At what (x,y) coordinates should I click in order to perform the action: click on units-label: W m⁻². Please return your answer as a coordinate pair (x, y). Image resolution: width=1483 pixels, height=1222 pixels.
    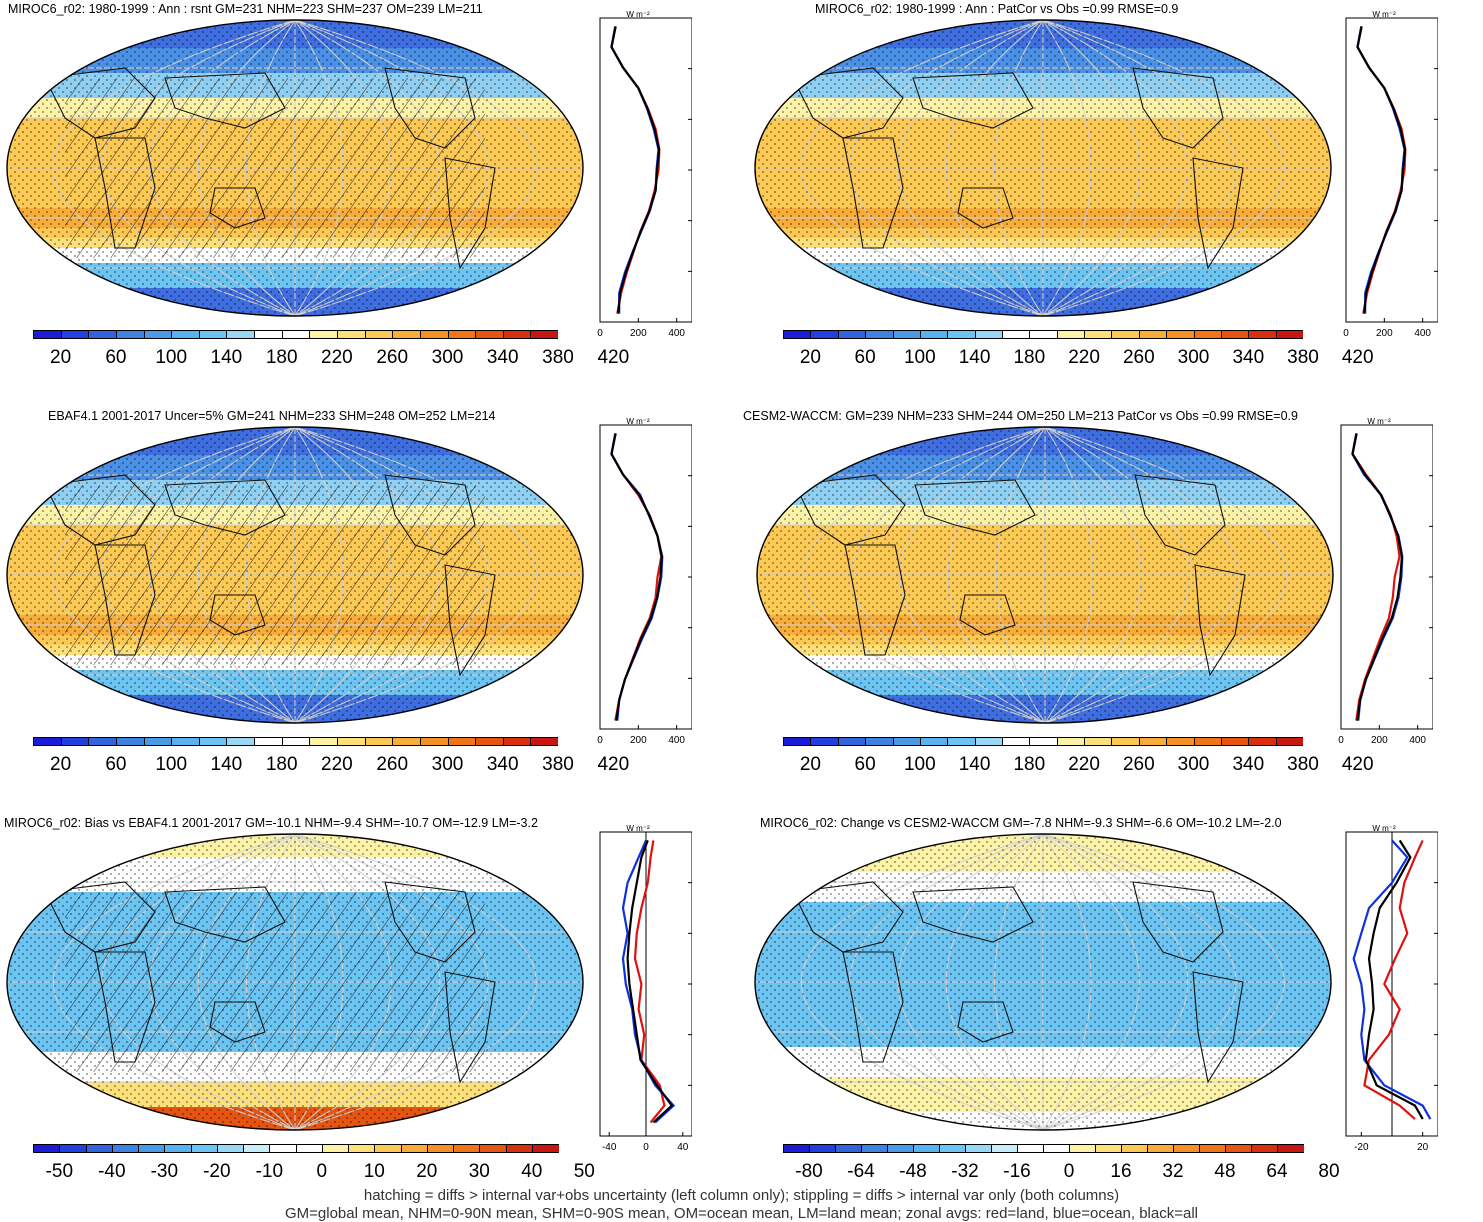
    Looking at the image, I should click on (638, 14).